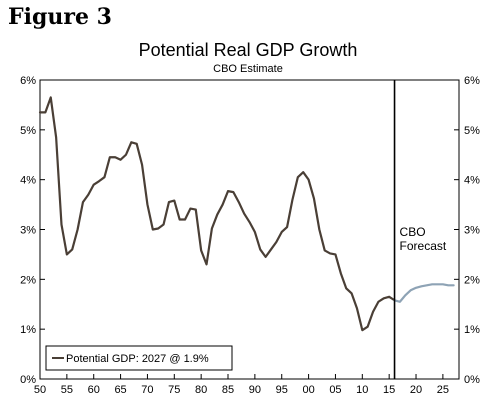 Image resolution: width=500 pixels, height=404 pixels. What do you see at coordinates (413, 232) in the screenshot?
I see `forecast-annotation-line-1: CBO` at bounding box center [413, 232].